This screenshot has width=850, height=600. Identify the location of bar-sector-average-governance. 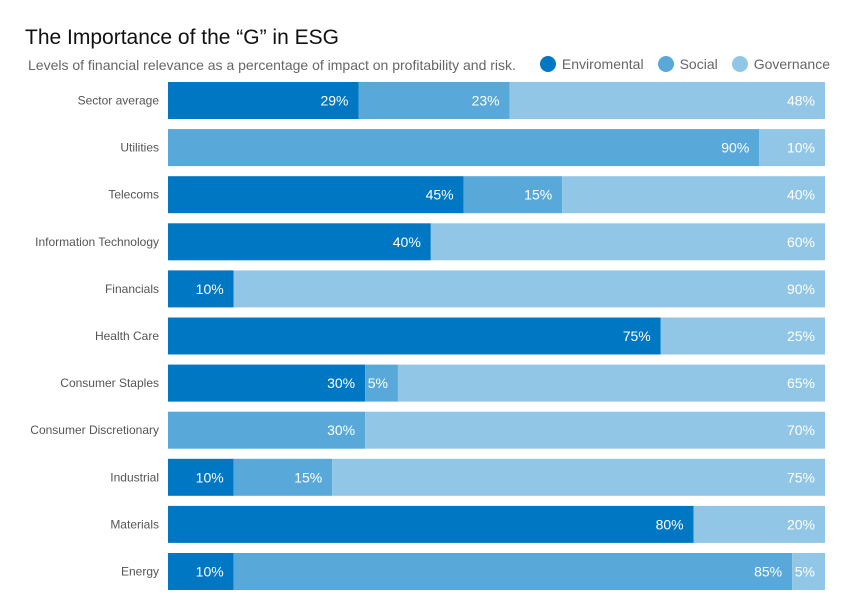
(667, 100).